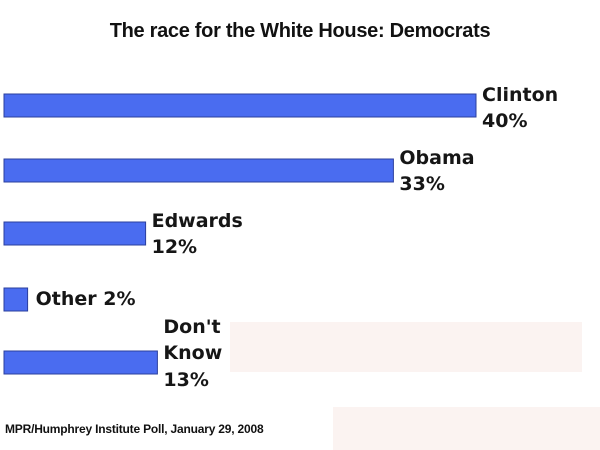 The height and width of the screenshot is (450, 600). I want to click on value-label-edwards: 12%, so click(174, 247).